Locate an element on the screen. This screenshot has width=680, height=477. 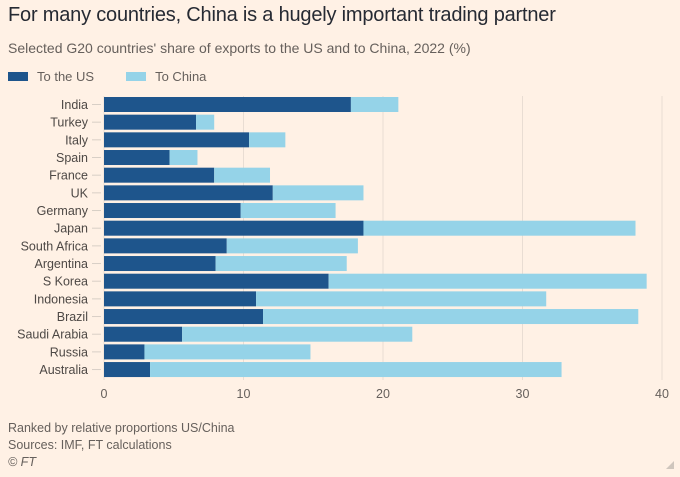
y-tick-label: S Korea is located at coordinates (65, 282).